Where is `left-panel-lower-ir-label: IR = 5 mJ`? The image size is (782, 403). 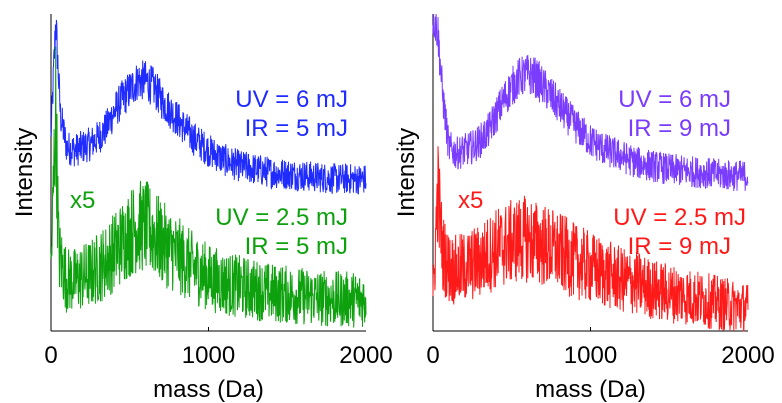
left-panel-lower-ir-label: IR = 5 mJ is located at coordinates (296, 246).